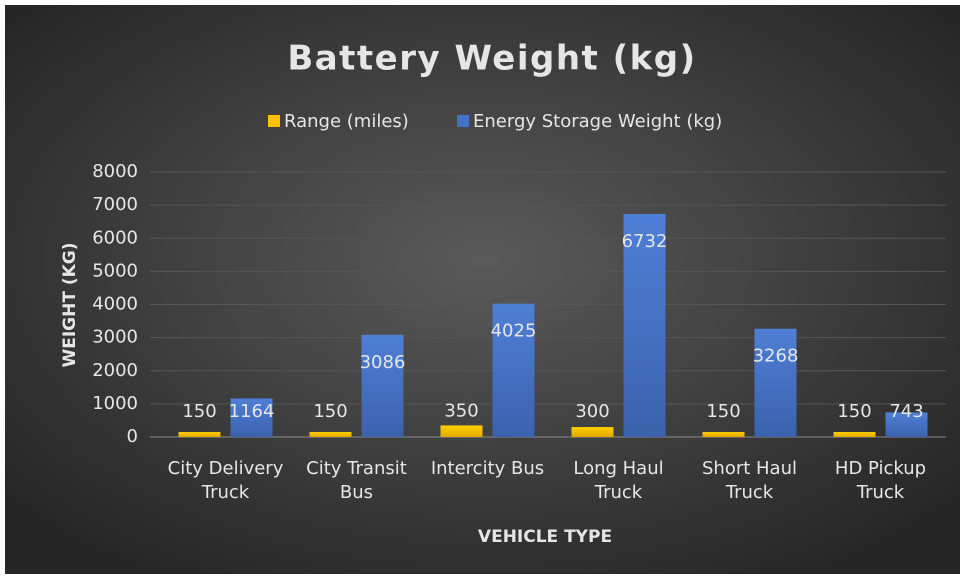 This screenshot has width=965, height=579. What do you see at coordinates (346, 121) in the screenshot?
I see `legend-label: Range (miles)` at bounding box center [346, 121].